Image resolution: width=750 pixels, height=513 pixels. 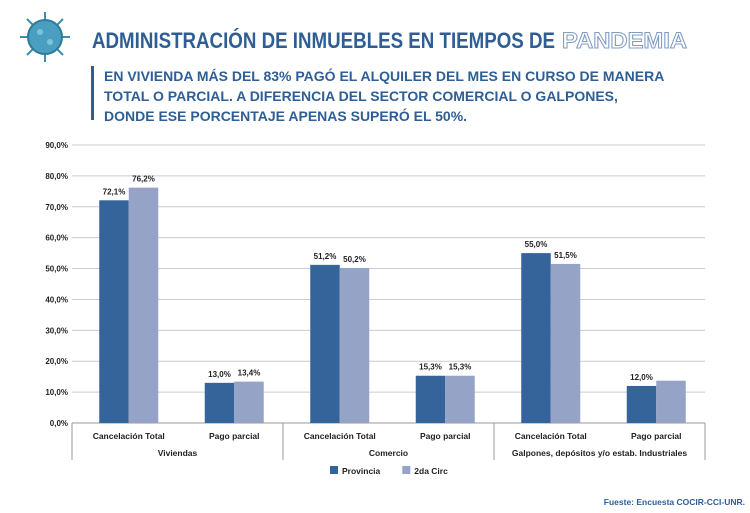 What do you see at coordinates (431, 471) in the screenshot?
I see `legend-label: 2da Circ` at bounding box center [431, 471].